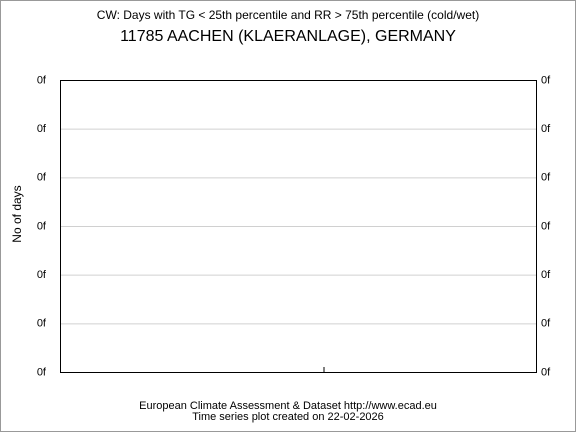 The image size is (576, 432). Describe the element at coordinates (288, 36) in the screenshot. I see `chart-subtitle: 11785 AACHEN (KLAERANLAGE), GERMANY` at that location.